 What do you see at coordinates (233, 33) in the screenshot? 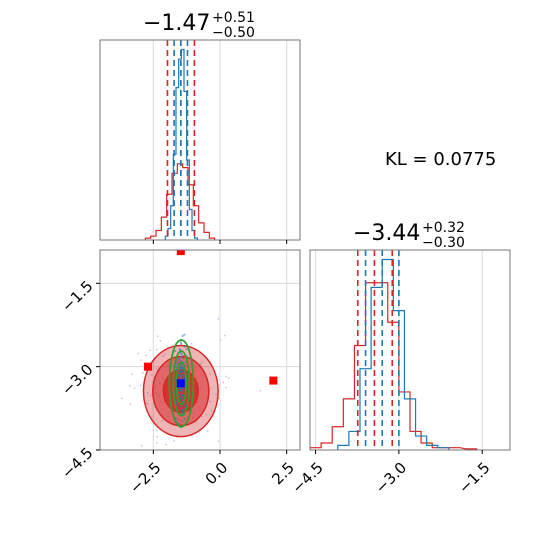
I see `title-minus-param-1: −0.50` at bounding box center [233, 33].